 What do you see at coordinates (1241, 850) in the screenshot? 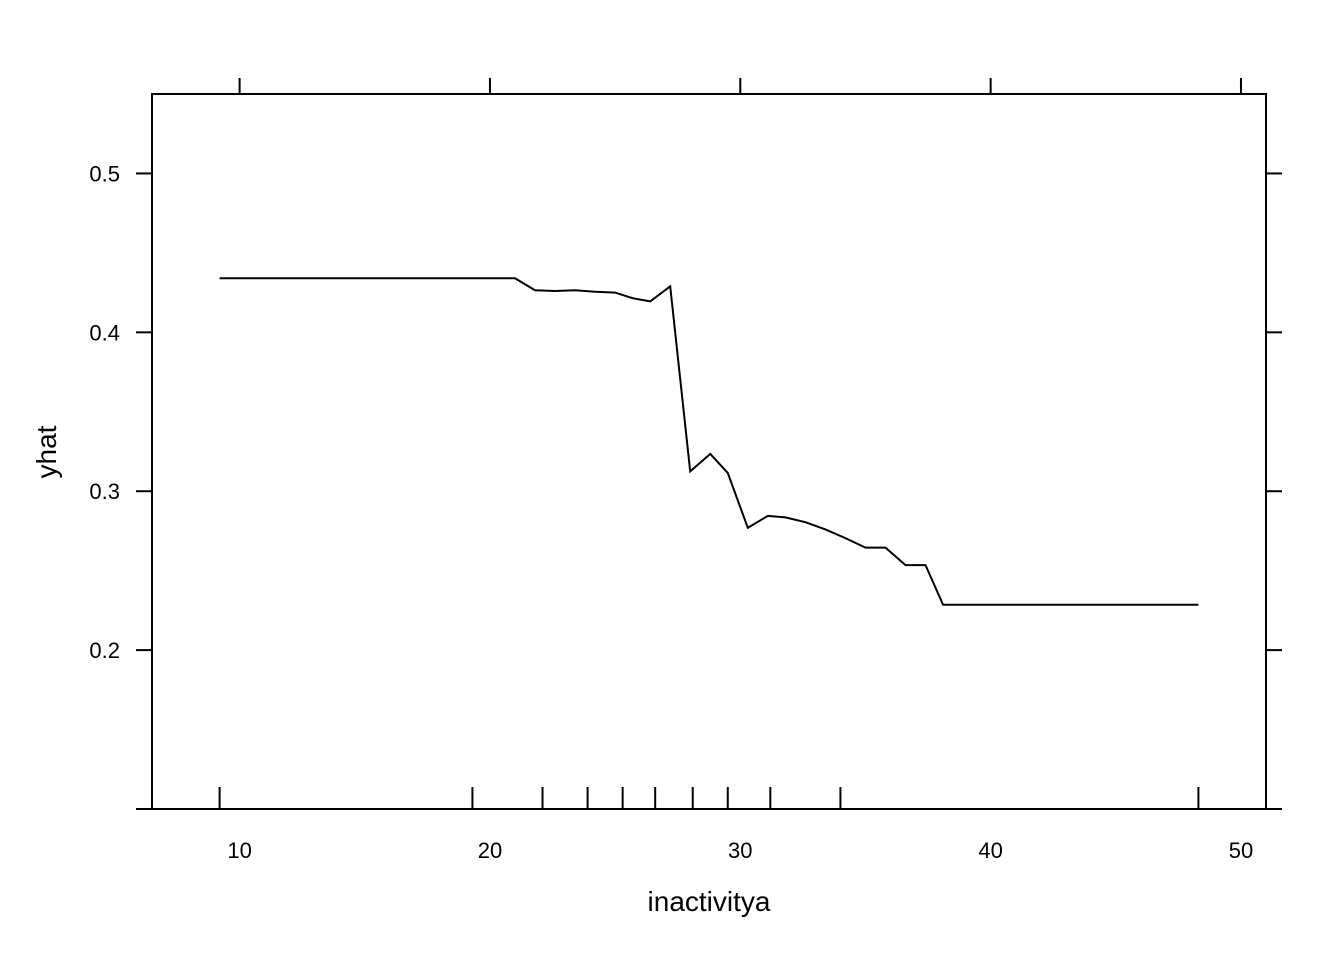
I see `x-tick-label: 50` at bounding box center [1241, 850].